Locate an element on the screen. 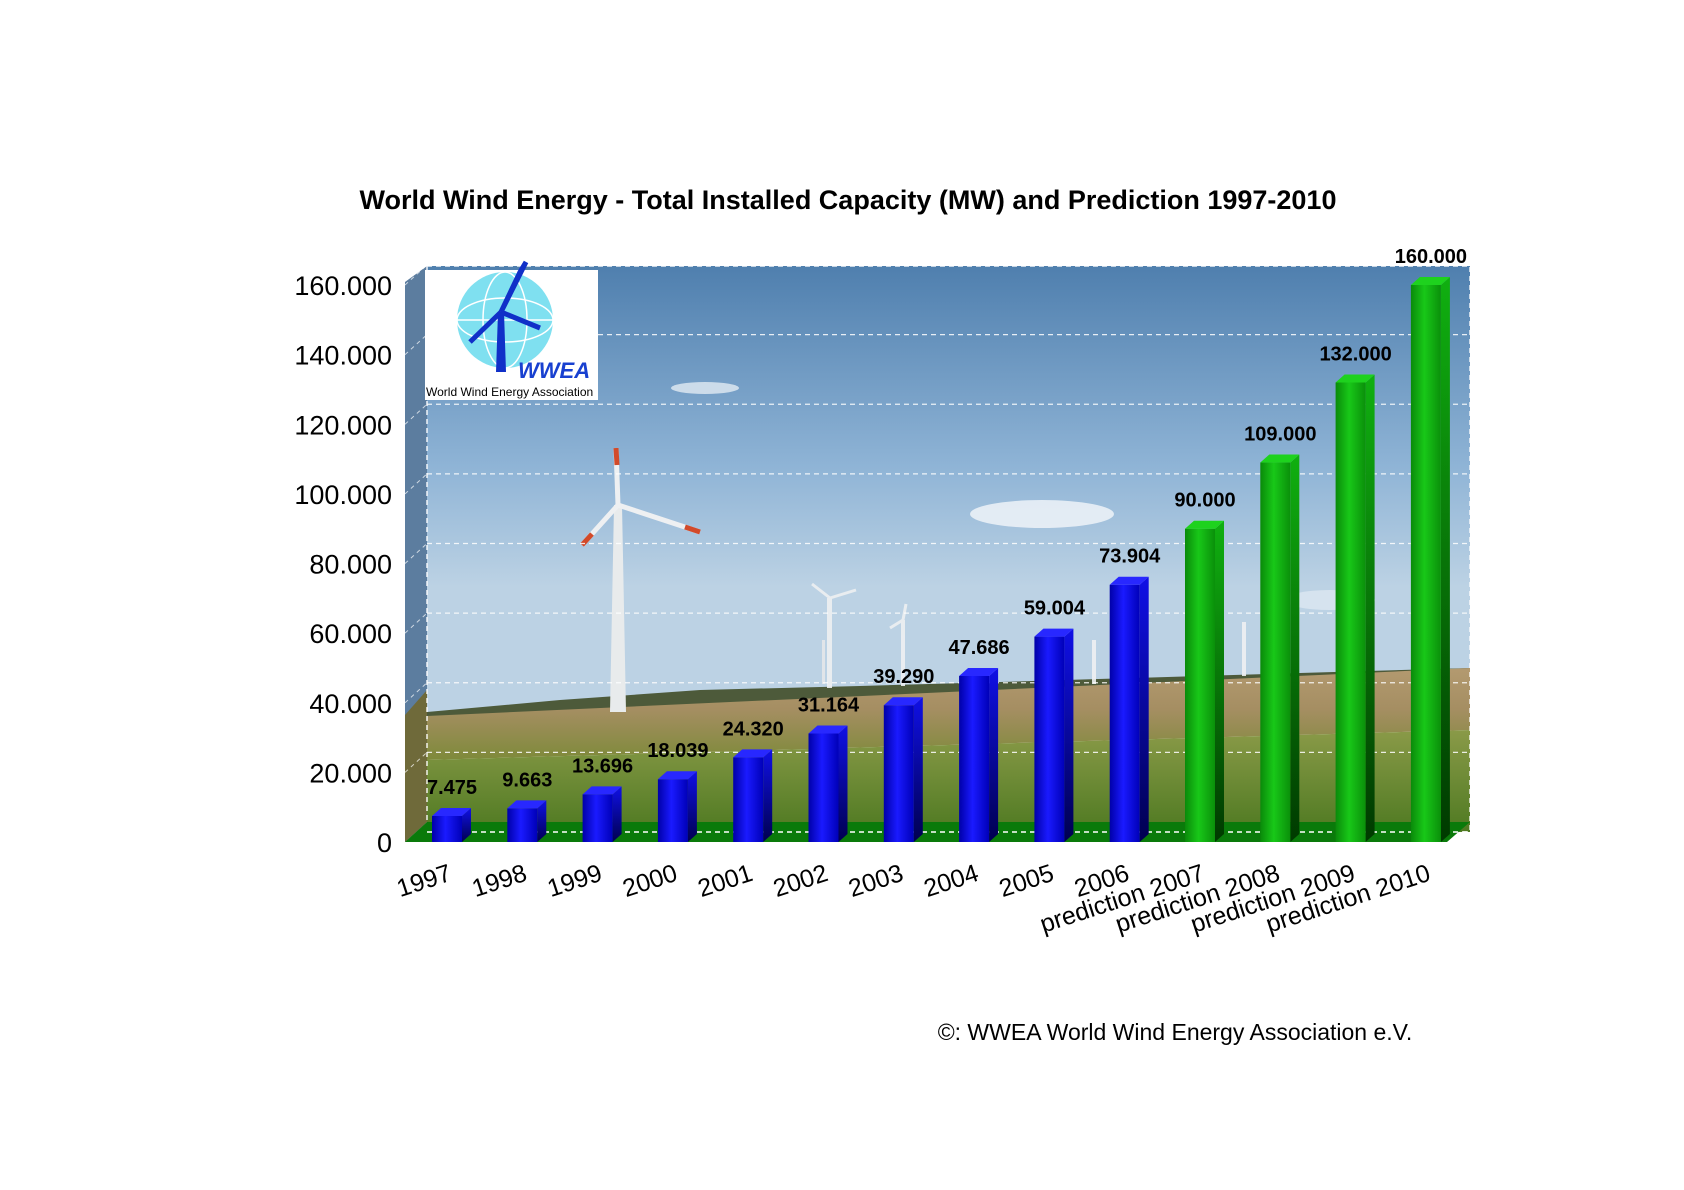 This screenshot has width=1684, height=1190. x-tick-label: 2002 is located at coordinates (801, 881).